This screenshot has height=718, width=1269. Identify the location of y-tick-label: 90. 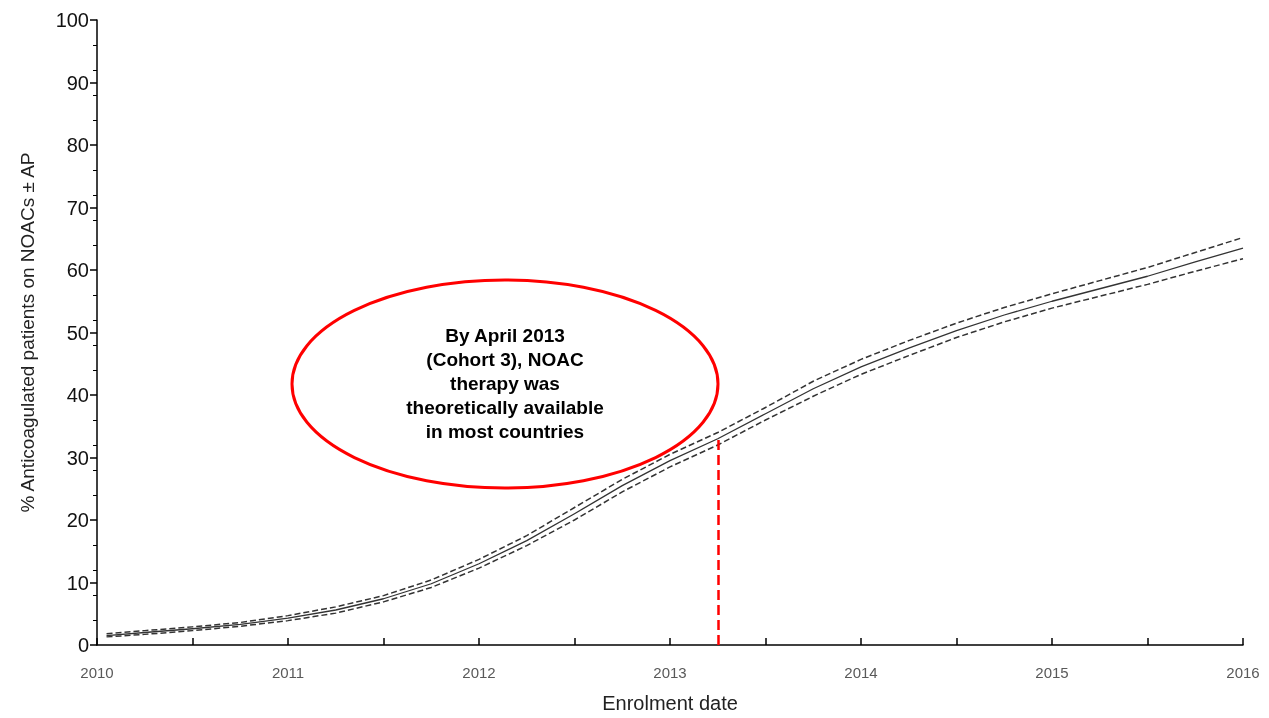
(77, 82).